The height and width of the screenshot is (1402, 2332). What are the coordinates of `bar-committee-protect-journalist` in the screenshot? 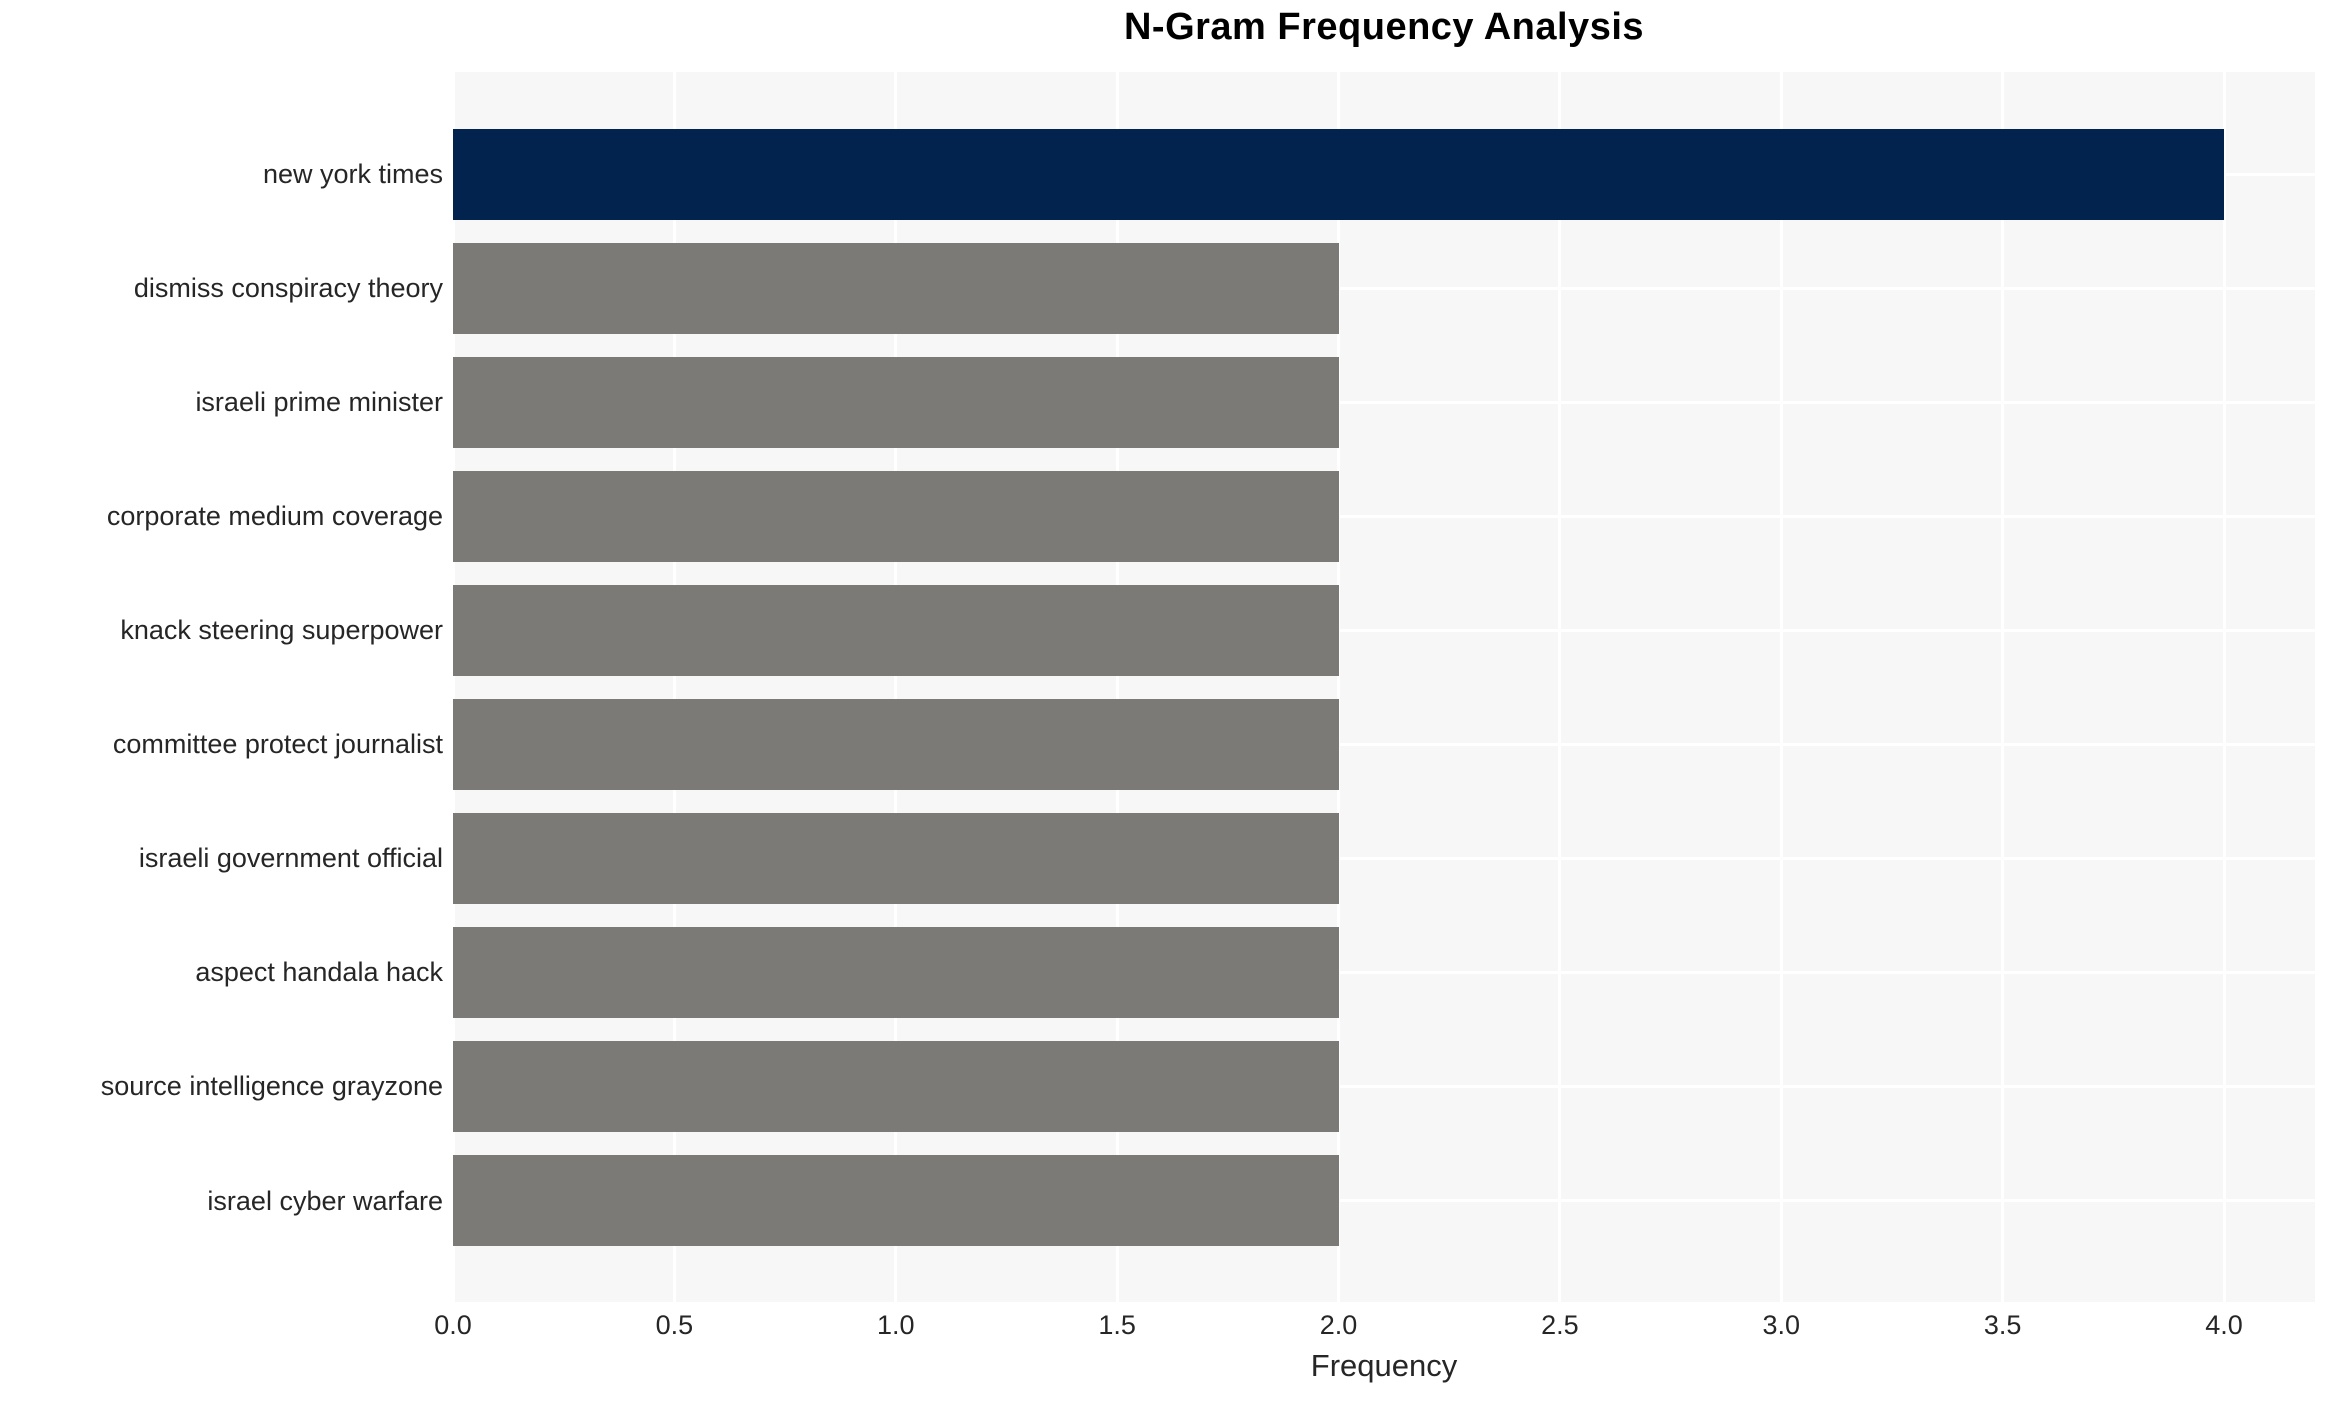 It's located at (896, 744).